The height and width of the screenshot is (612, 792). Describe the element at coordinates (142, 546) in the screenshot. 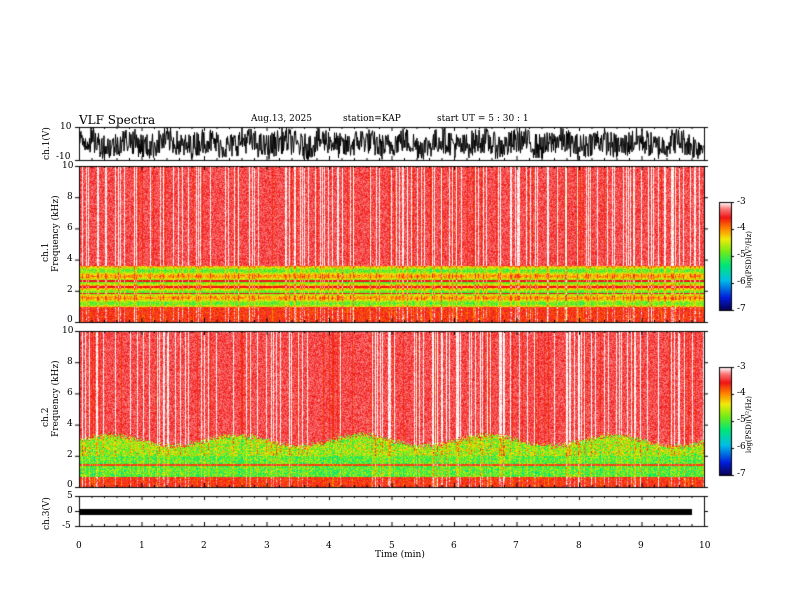

I see `xtick-1: 1` at that location.